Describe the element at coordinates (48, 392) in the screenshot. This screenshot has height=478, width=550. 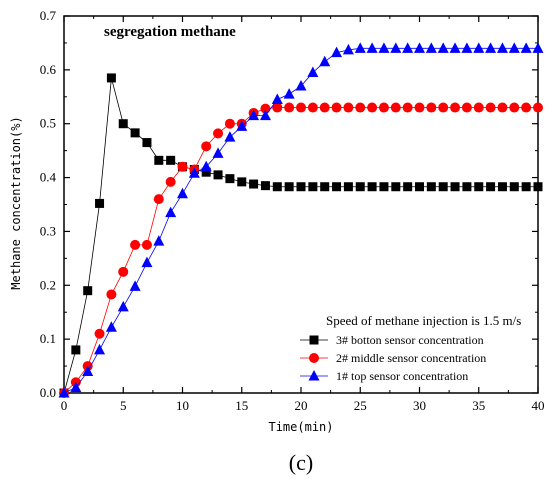
I see `y-tick-label: 0.0` at that location.